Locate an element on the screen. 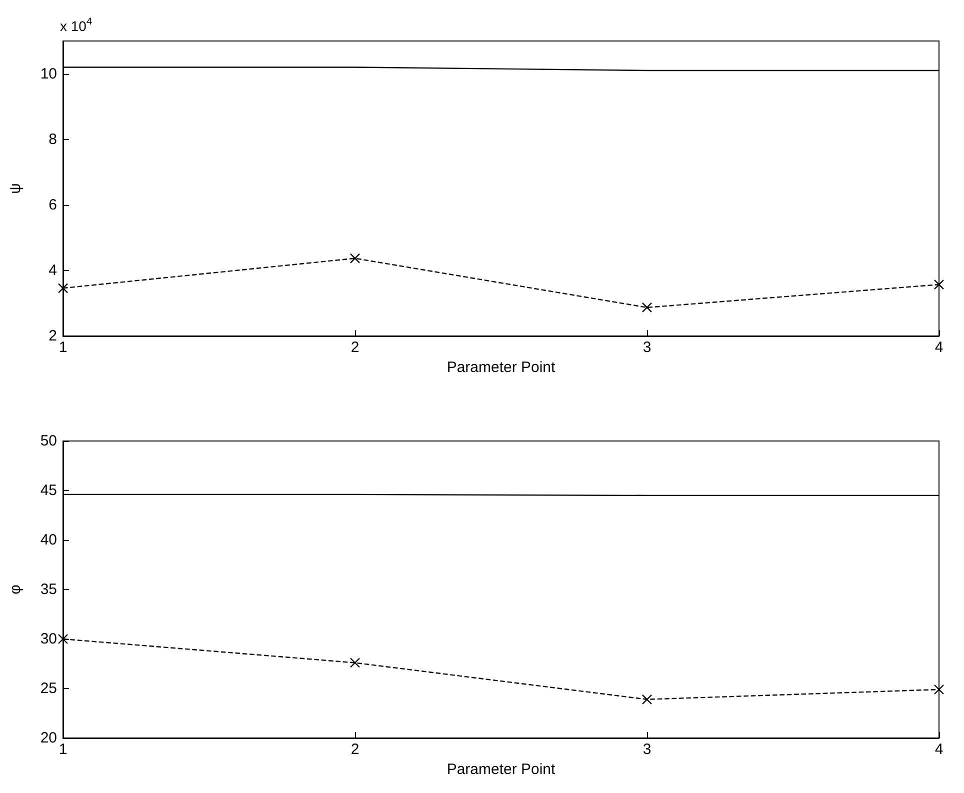 This screenshot has width=964, height=793. y-tick-label: 20 is located at coordinates (48, 738).